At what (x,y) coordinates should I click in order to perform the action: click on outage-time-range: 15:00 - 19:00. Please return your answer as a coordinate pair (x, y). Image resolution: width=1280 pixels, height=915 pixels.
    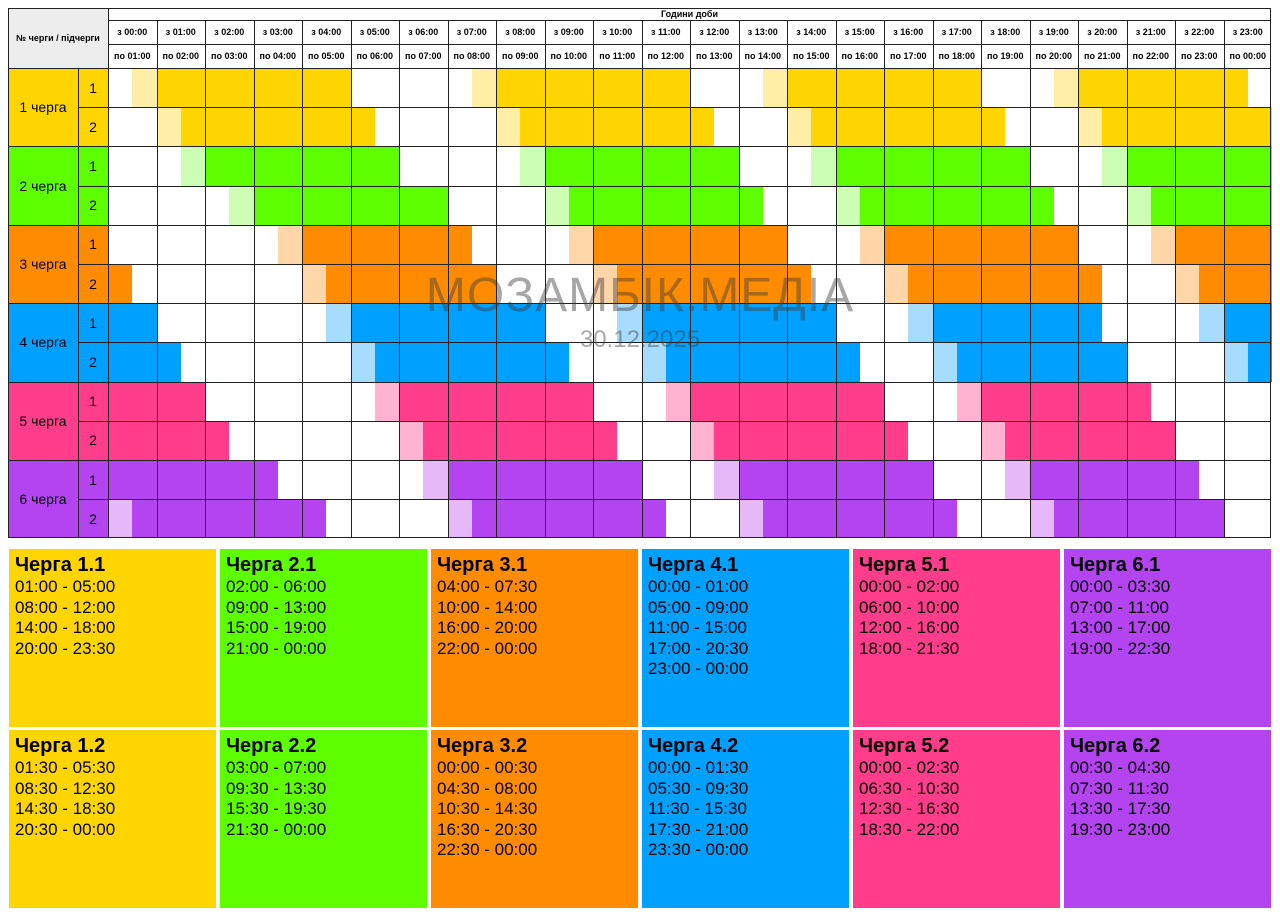
    Looking at the image, I should click on (276, 627).